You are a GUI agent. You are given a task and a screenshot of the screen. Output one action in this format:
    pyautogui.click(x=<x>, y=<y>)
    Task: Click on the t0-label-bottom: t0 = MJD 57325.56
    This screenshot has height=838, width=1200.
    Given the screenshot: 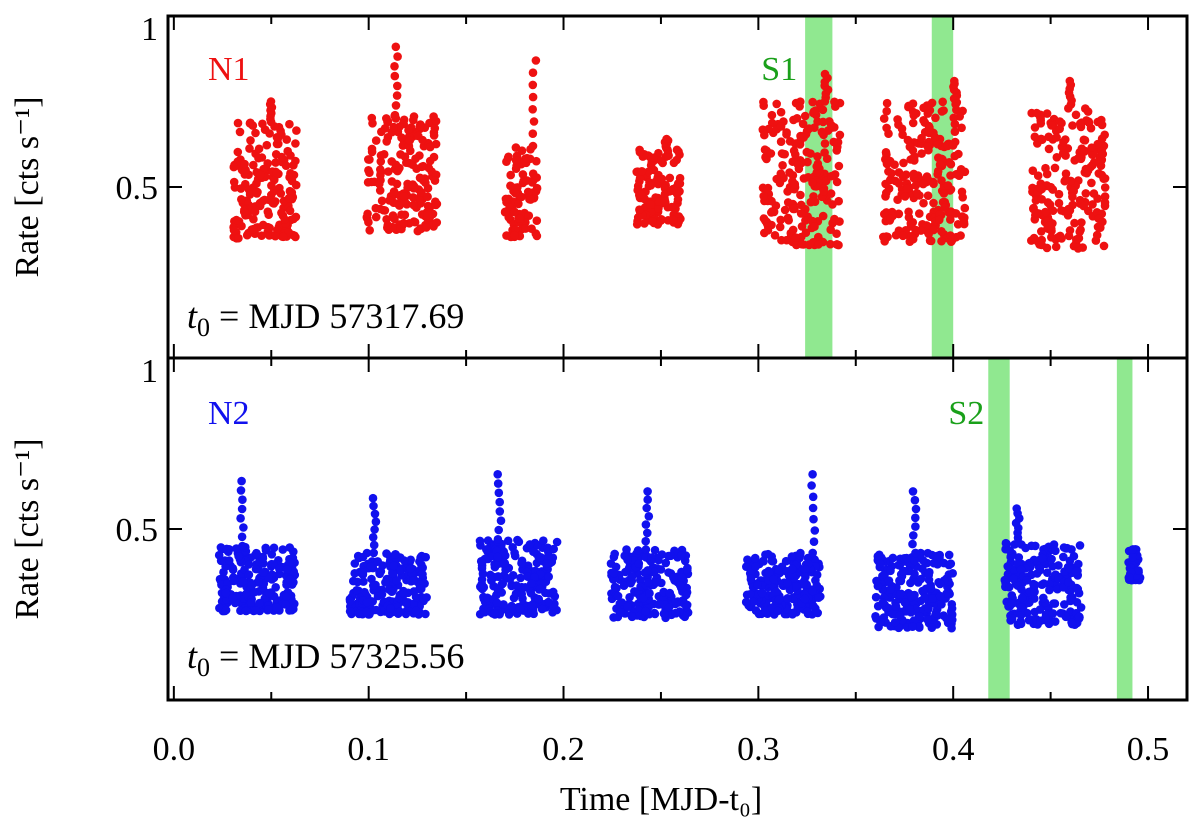 What is the action you would take?
    pyautogui.click(x=325, y=659)
    